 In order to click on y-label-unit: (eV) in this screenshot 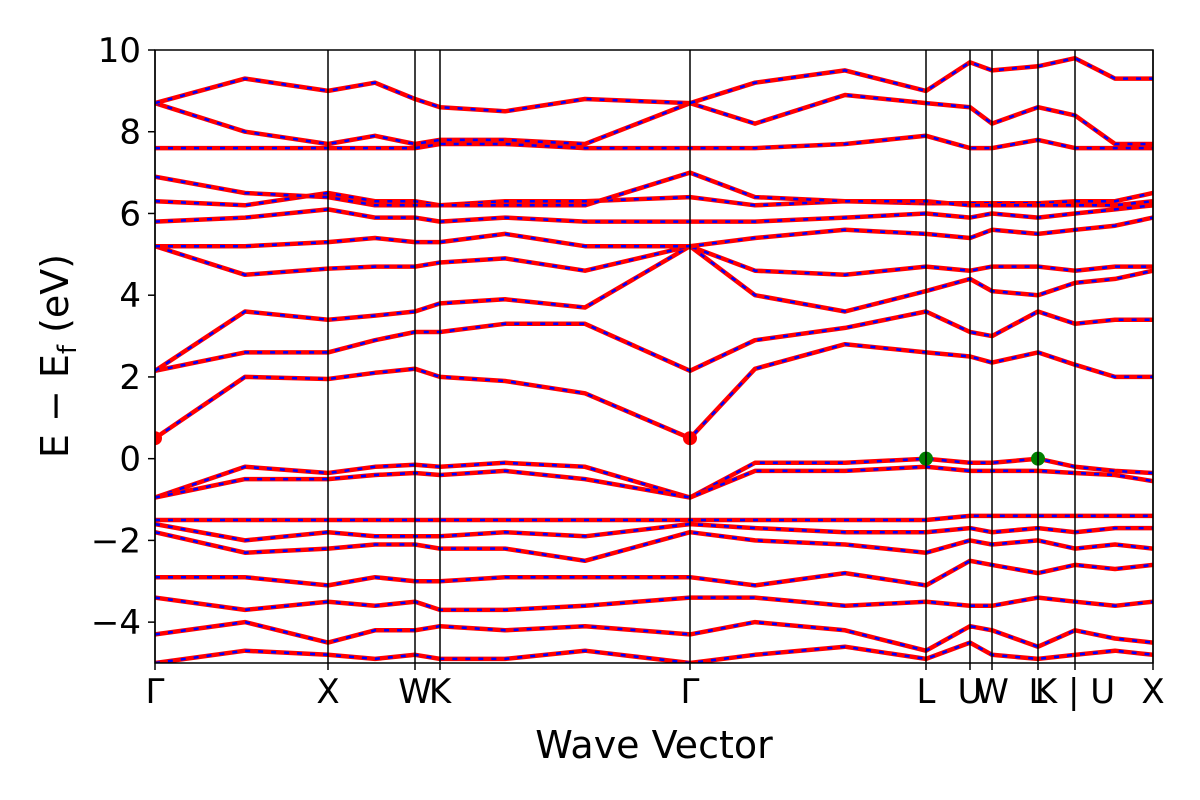, I will do `click(55, 293)`.